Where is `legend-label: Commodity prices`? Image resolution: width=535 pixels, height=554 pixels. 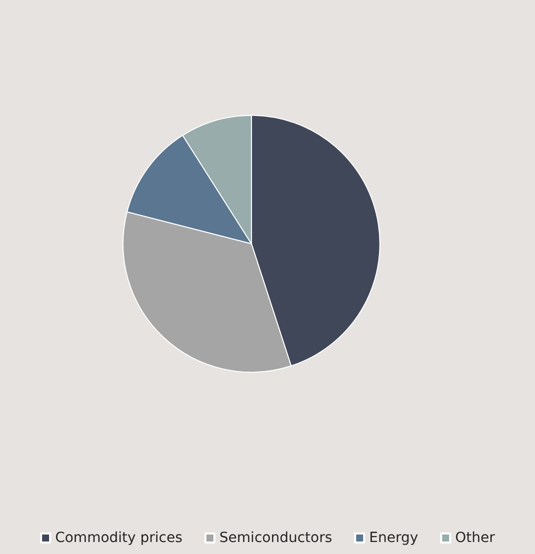
legend-label: Commodity prices is located at coordinates (118, 538).